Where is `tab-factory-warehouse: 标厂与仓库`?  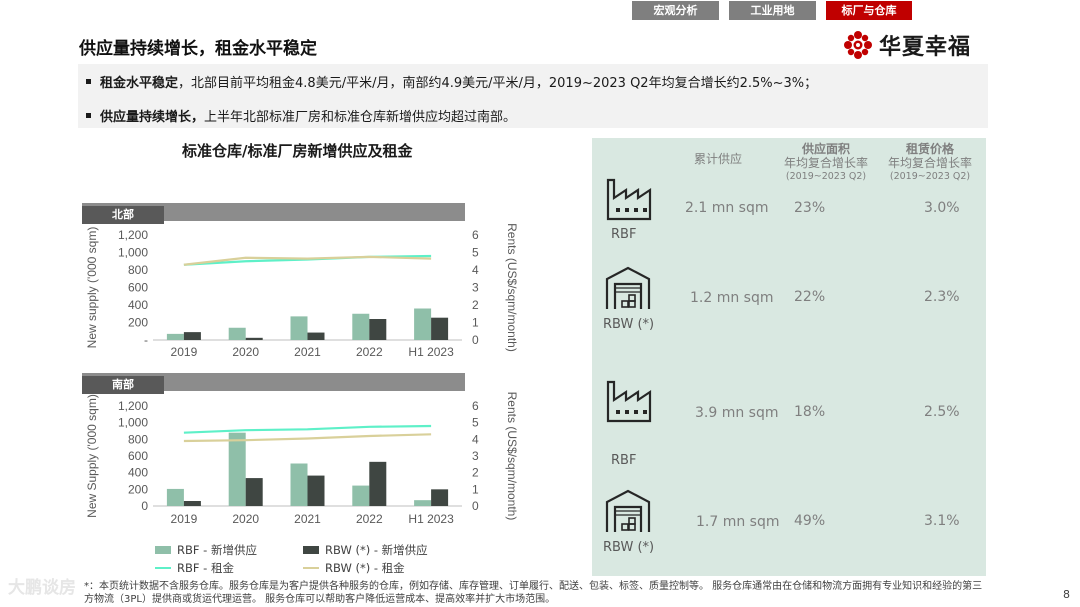 tab-factory-warehouse: 标厂与仓库 is located at coordinates (869, 10).